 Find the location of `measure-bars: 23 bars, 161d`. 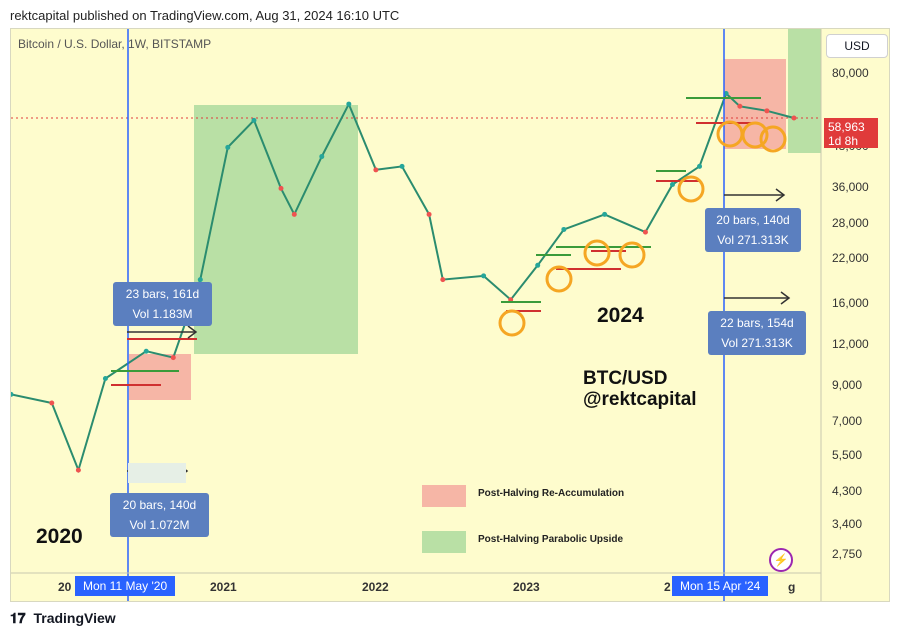

measure-bars: 23 bars, 161d is located at coordinates (162, 294).